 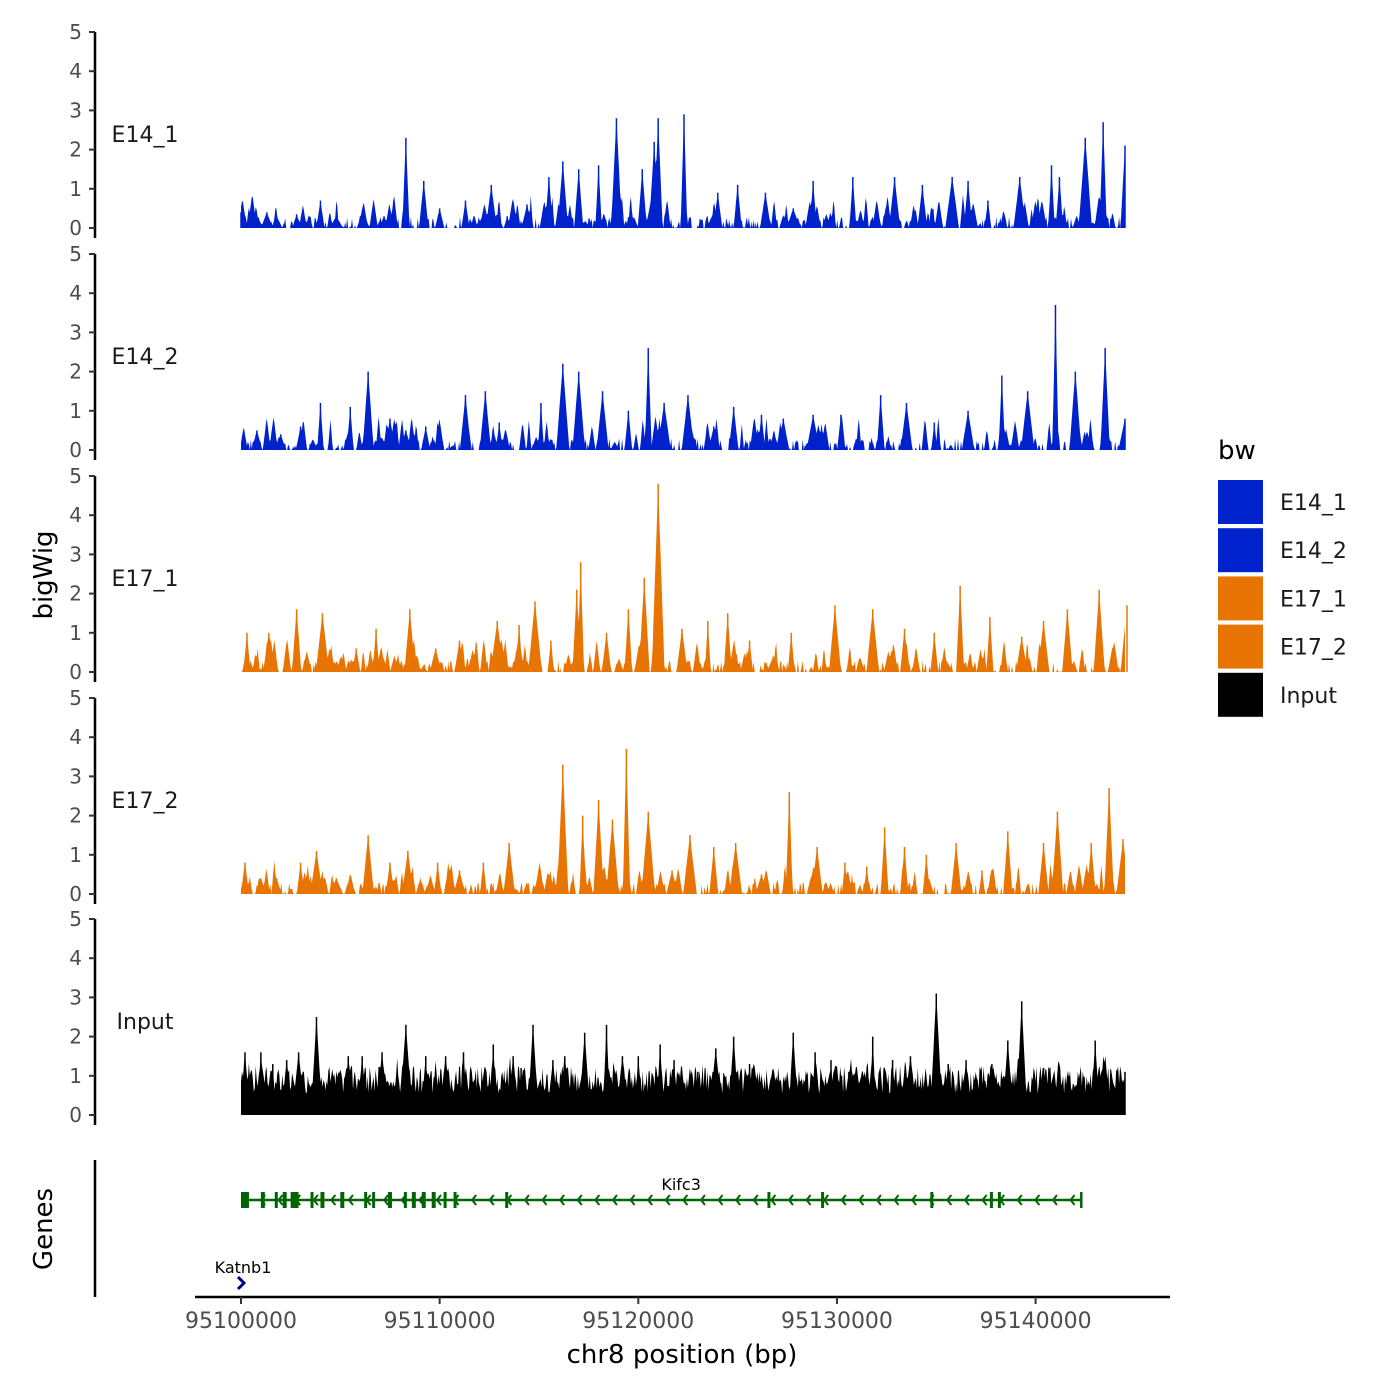 I want to click on legend-label-E14_1: E14_1, so click(x=1313, y=503).